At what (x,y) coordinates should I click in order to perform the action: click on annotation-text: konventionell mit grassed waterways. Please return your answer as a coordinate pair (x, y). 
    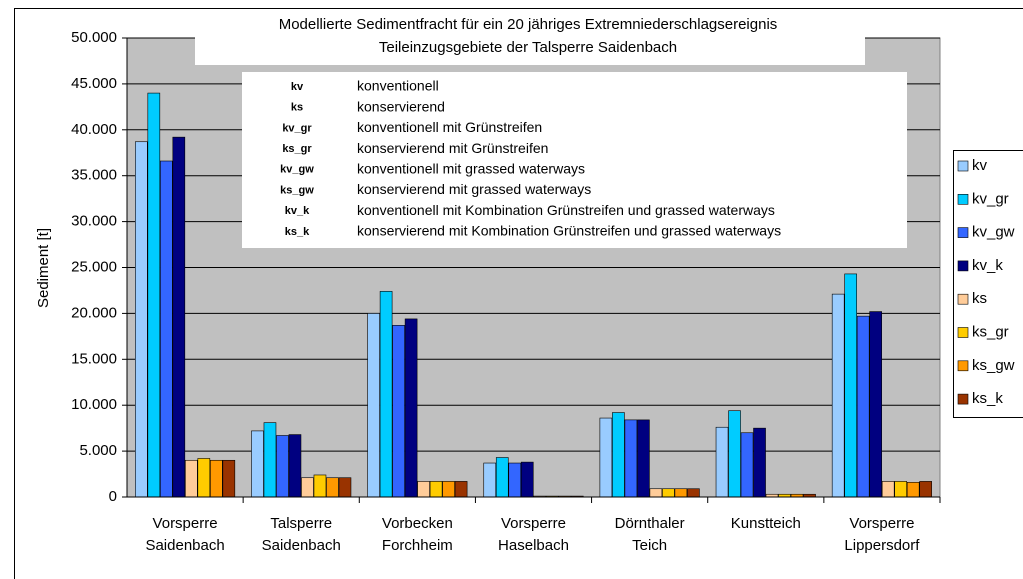
    Looking at the image, I should click on (471, 169).